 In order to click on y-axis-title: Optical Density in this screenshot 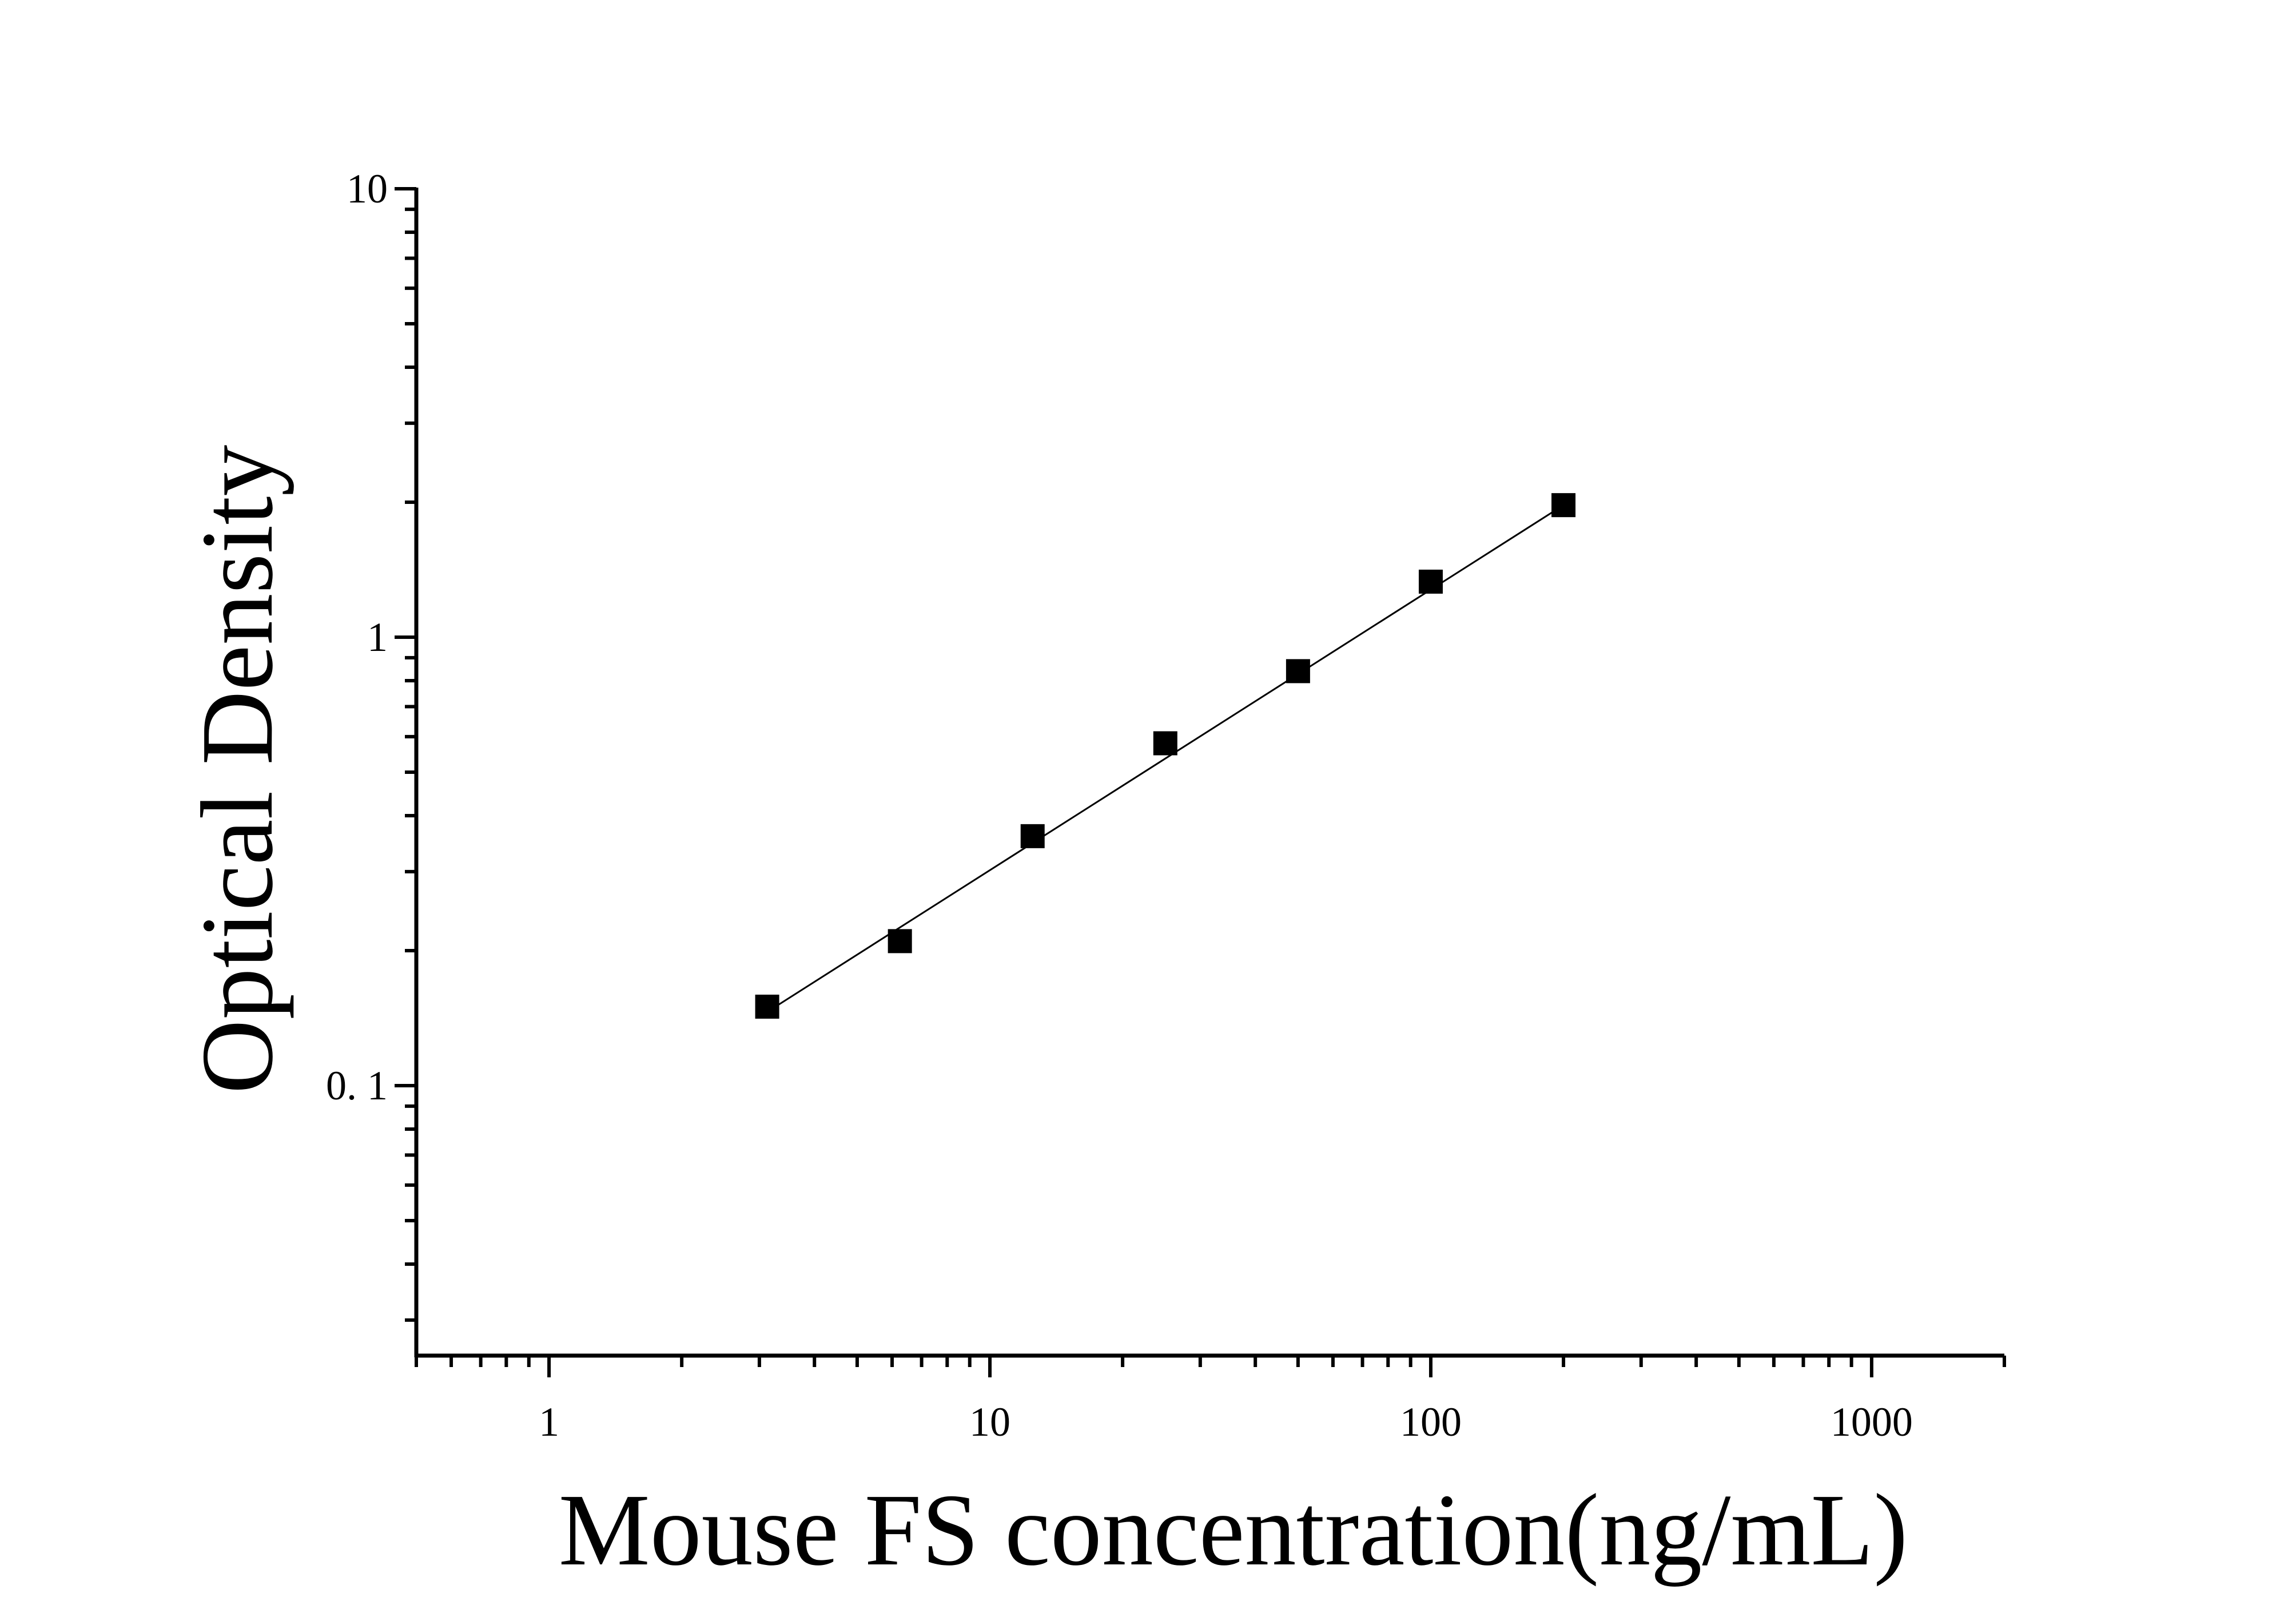, I will do `click(237, 769)`.